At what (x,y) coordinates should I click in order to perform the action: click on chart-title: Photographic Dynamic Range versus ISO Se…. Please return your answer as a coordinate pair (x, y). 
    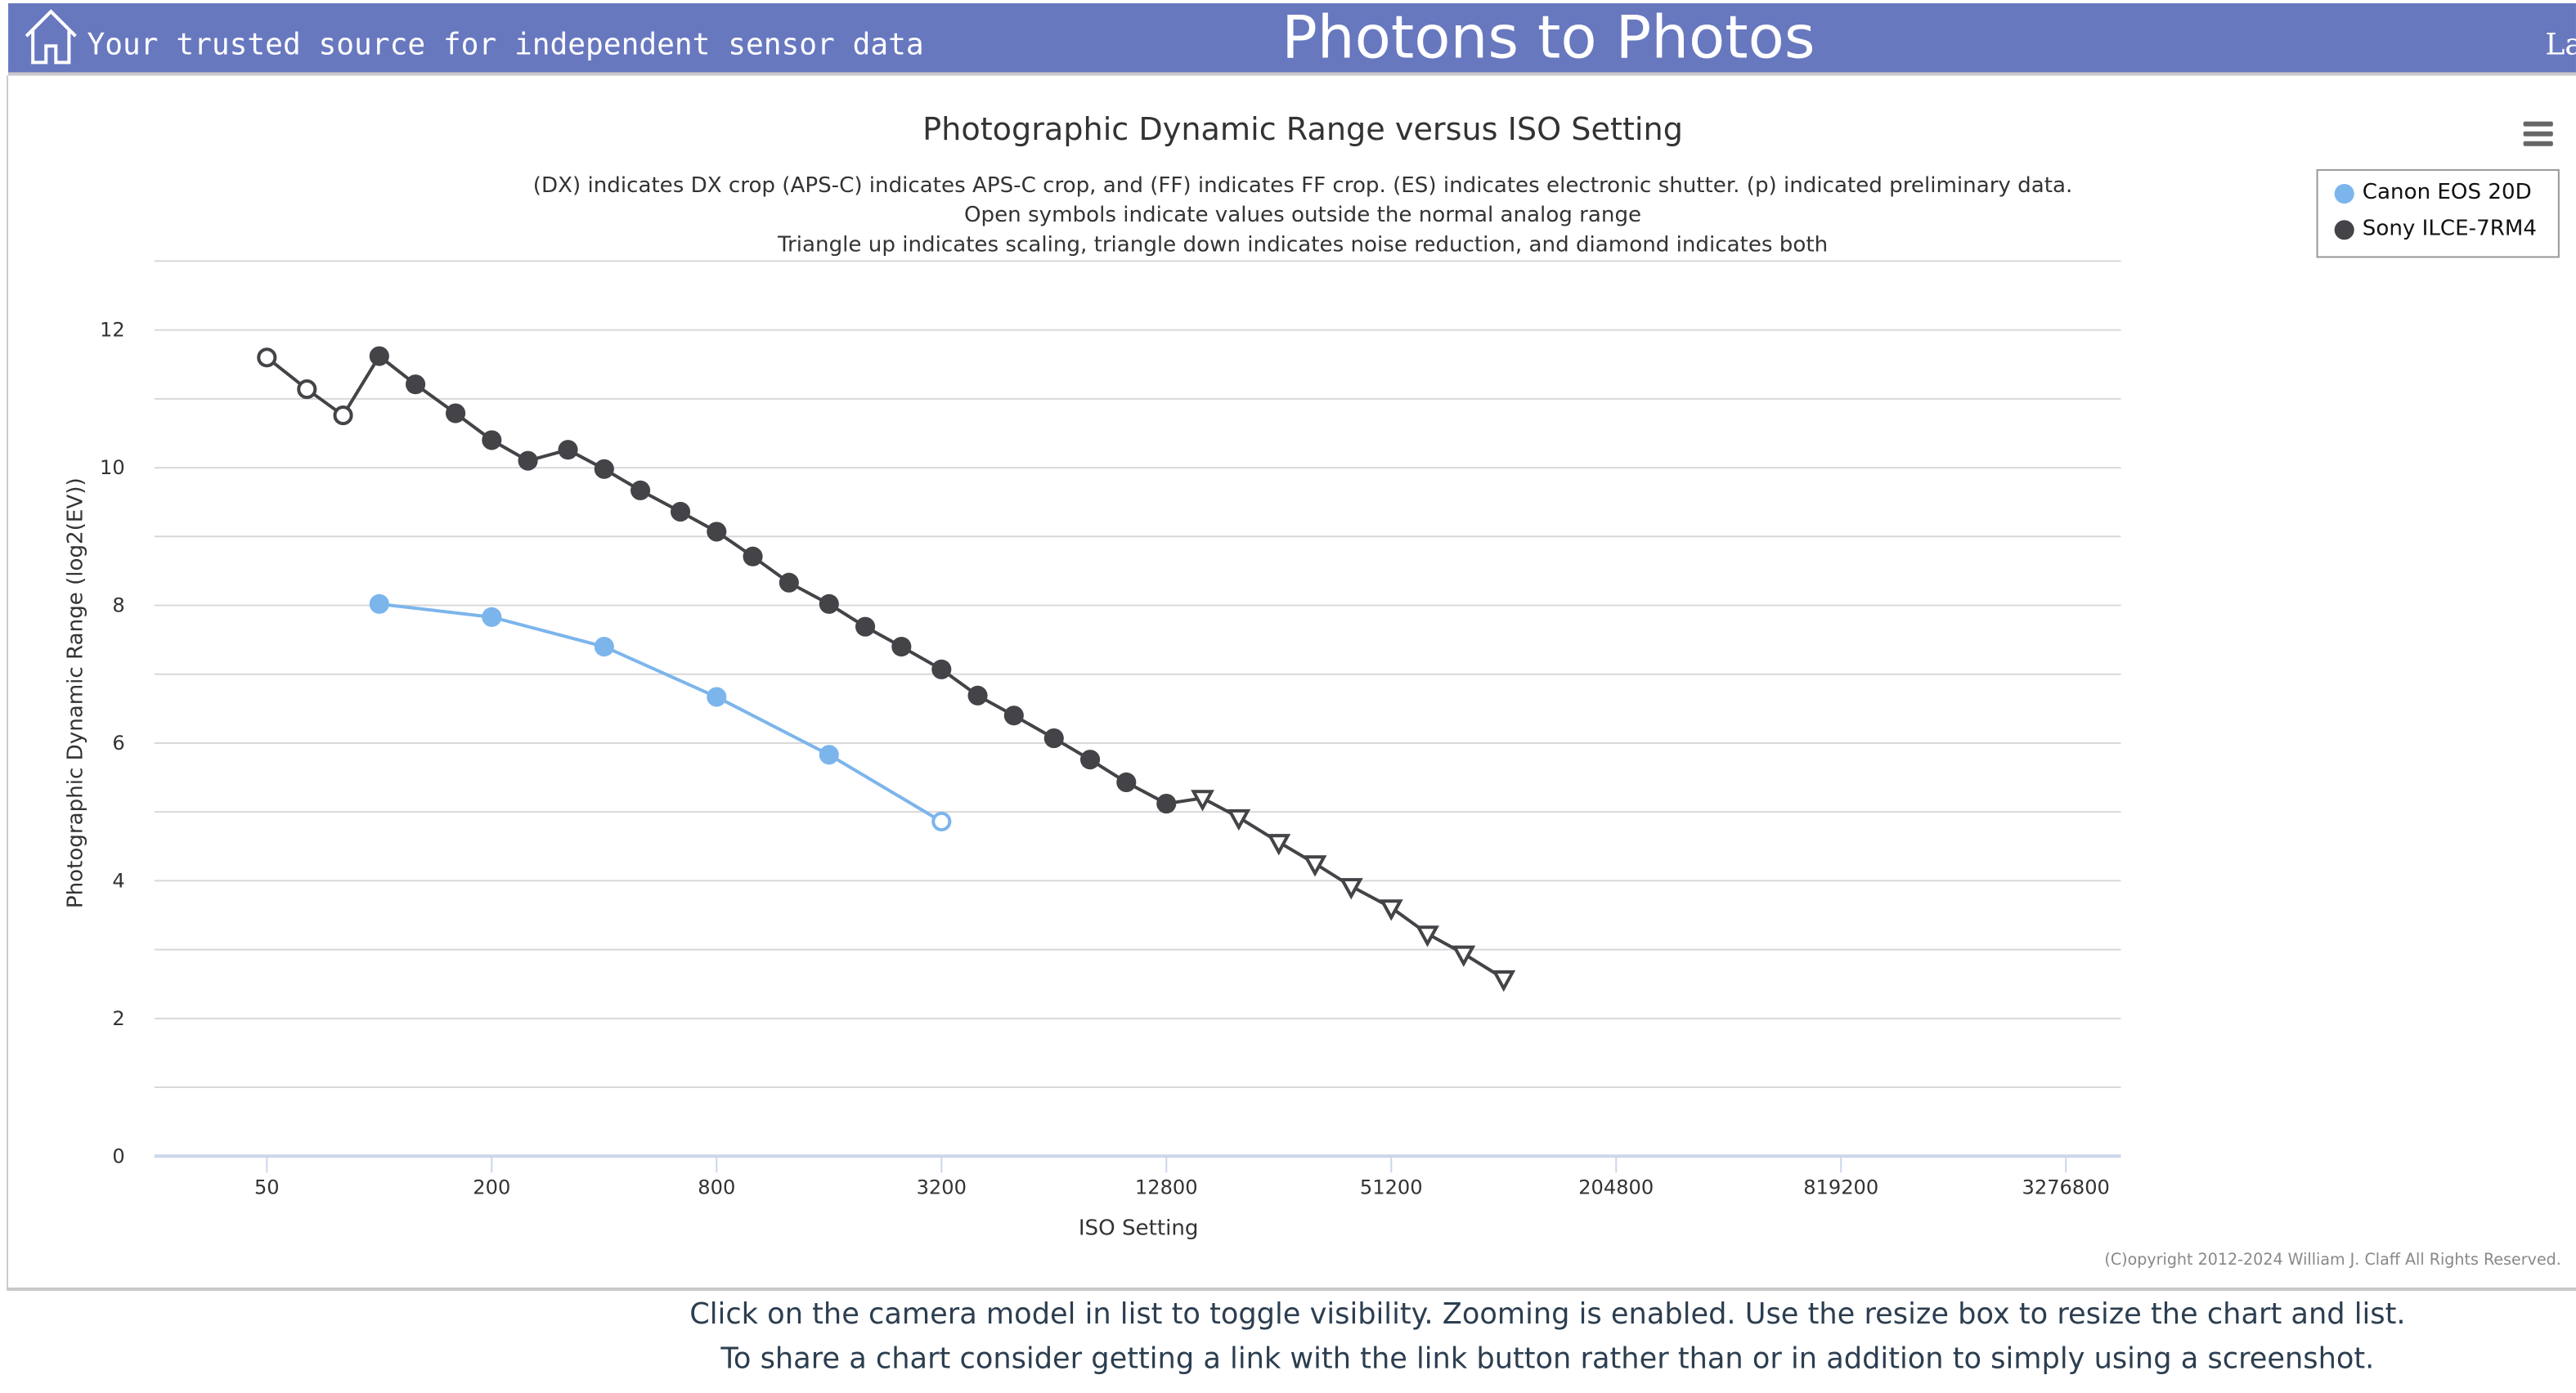
    Looking at the image, I should click on (1302, 129).